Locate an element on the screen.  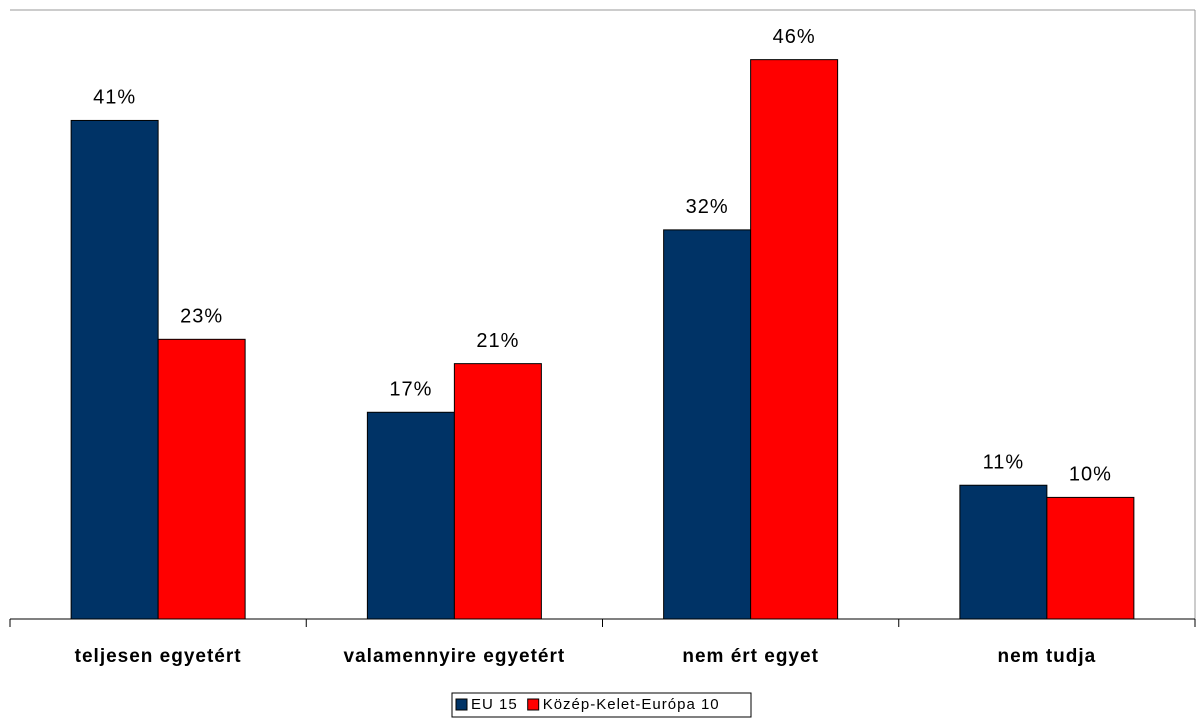
data-label: 41% is located at coordinates (114, 98).